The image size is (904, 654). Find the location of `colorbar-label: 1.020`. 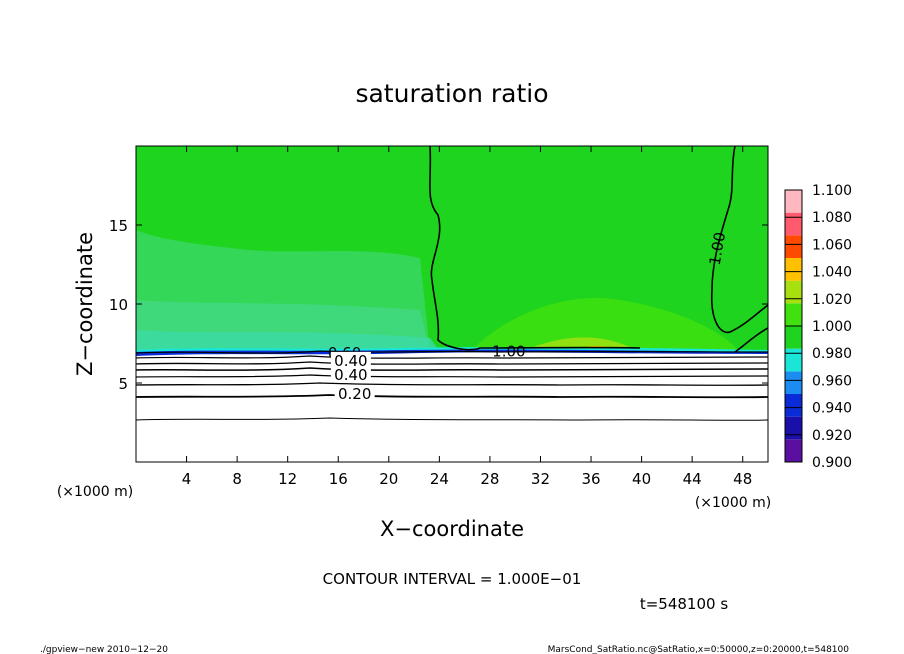

colorbar-label: 1.020 is located at coordinates (832, 300).